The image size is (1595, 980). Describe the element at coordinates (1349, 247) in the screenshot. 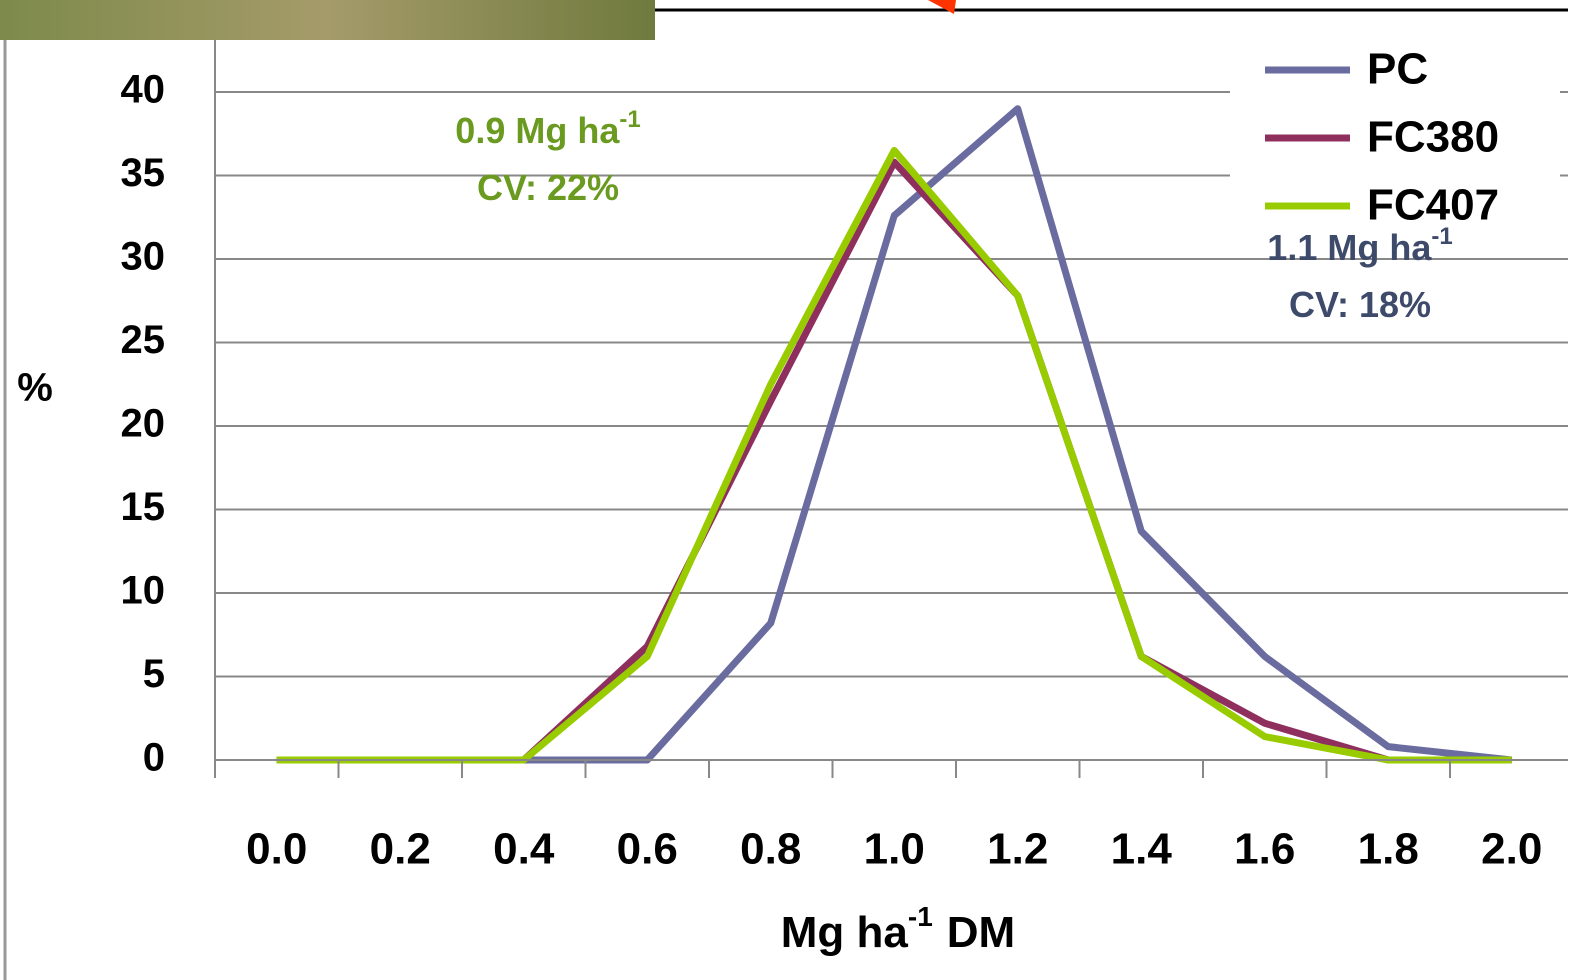

I see `annotation-text: 1.1 Mg ha` at that location.